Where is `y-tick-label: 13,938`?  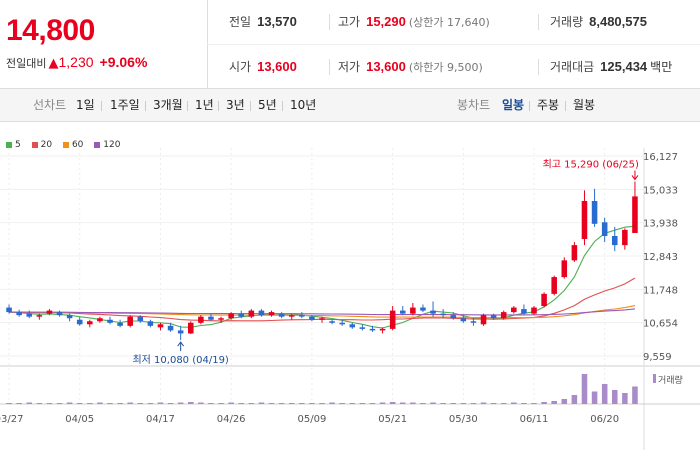 y-tick-label: 13,938 is located at coordinates (660, 224).